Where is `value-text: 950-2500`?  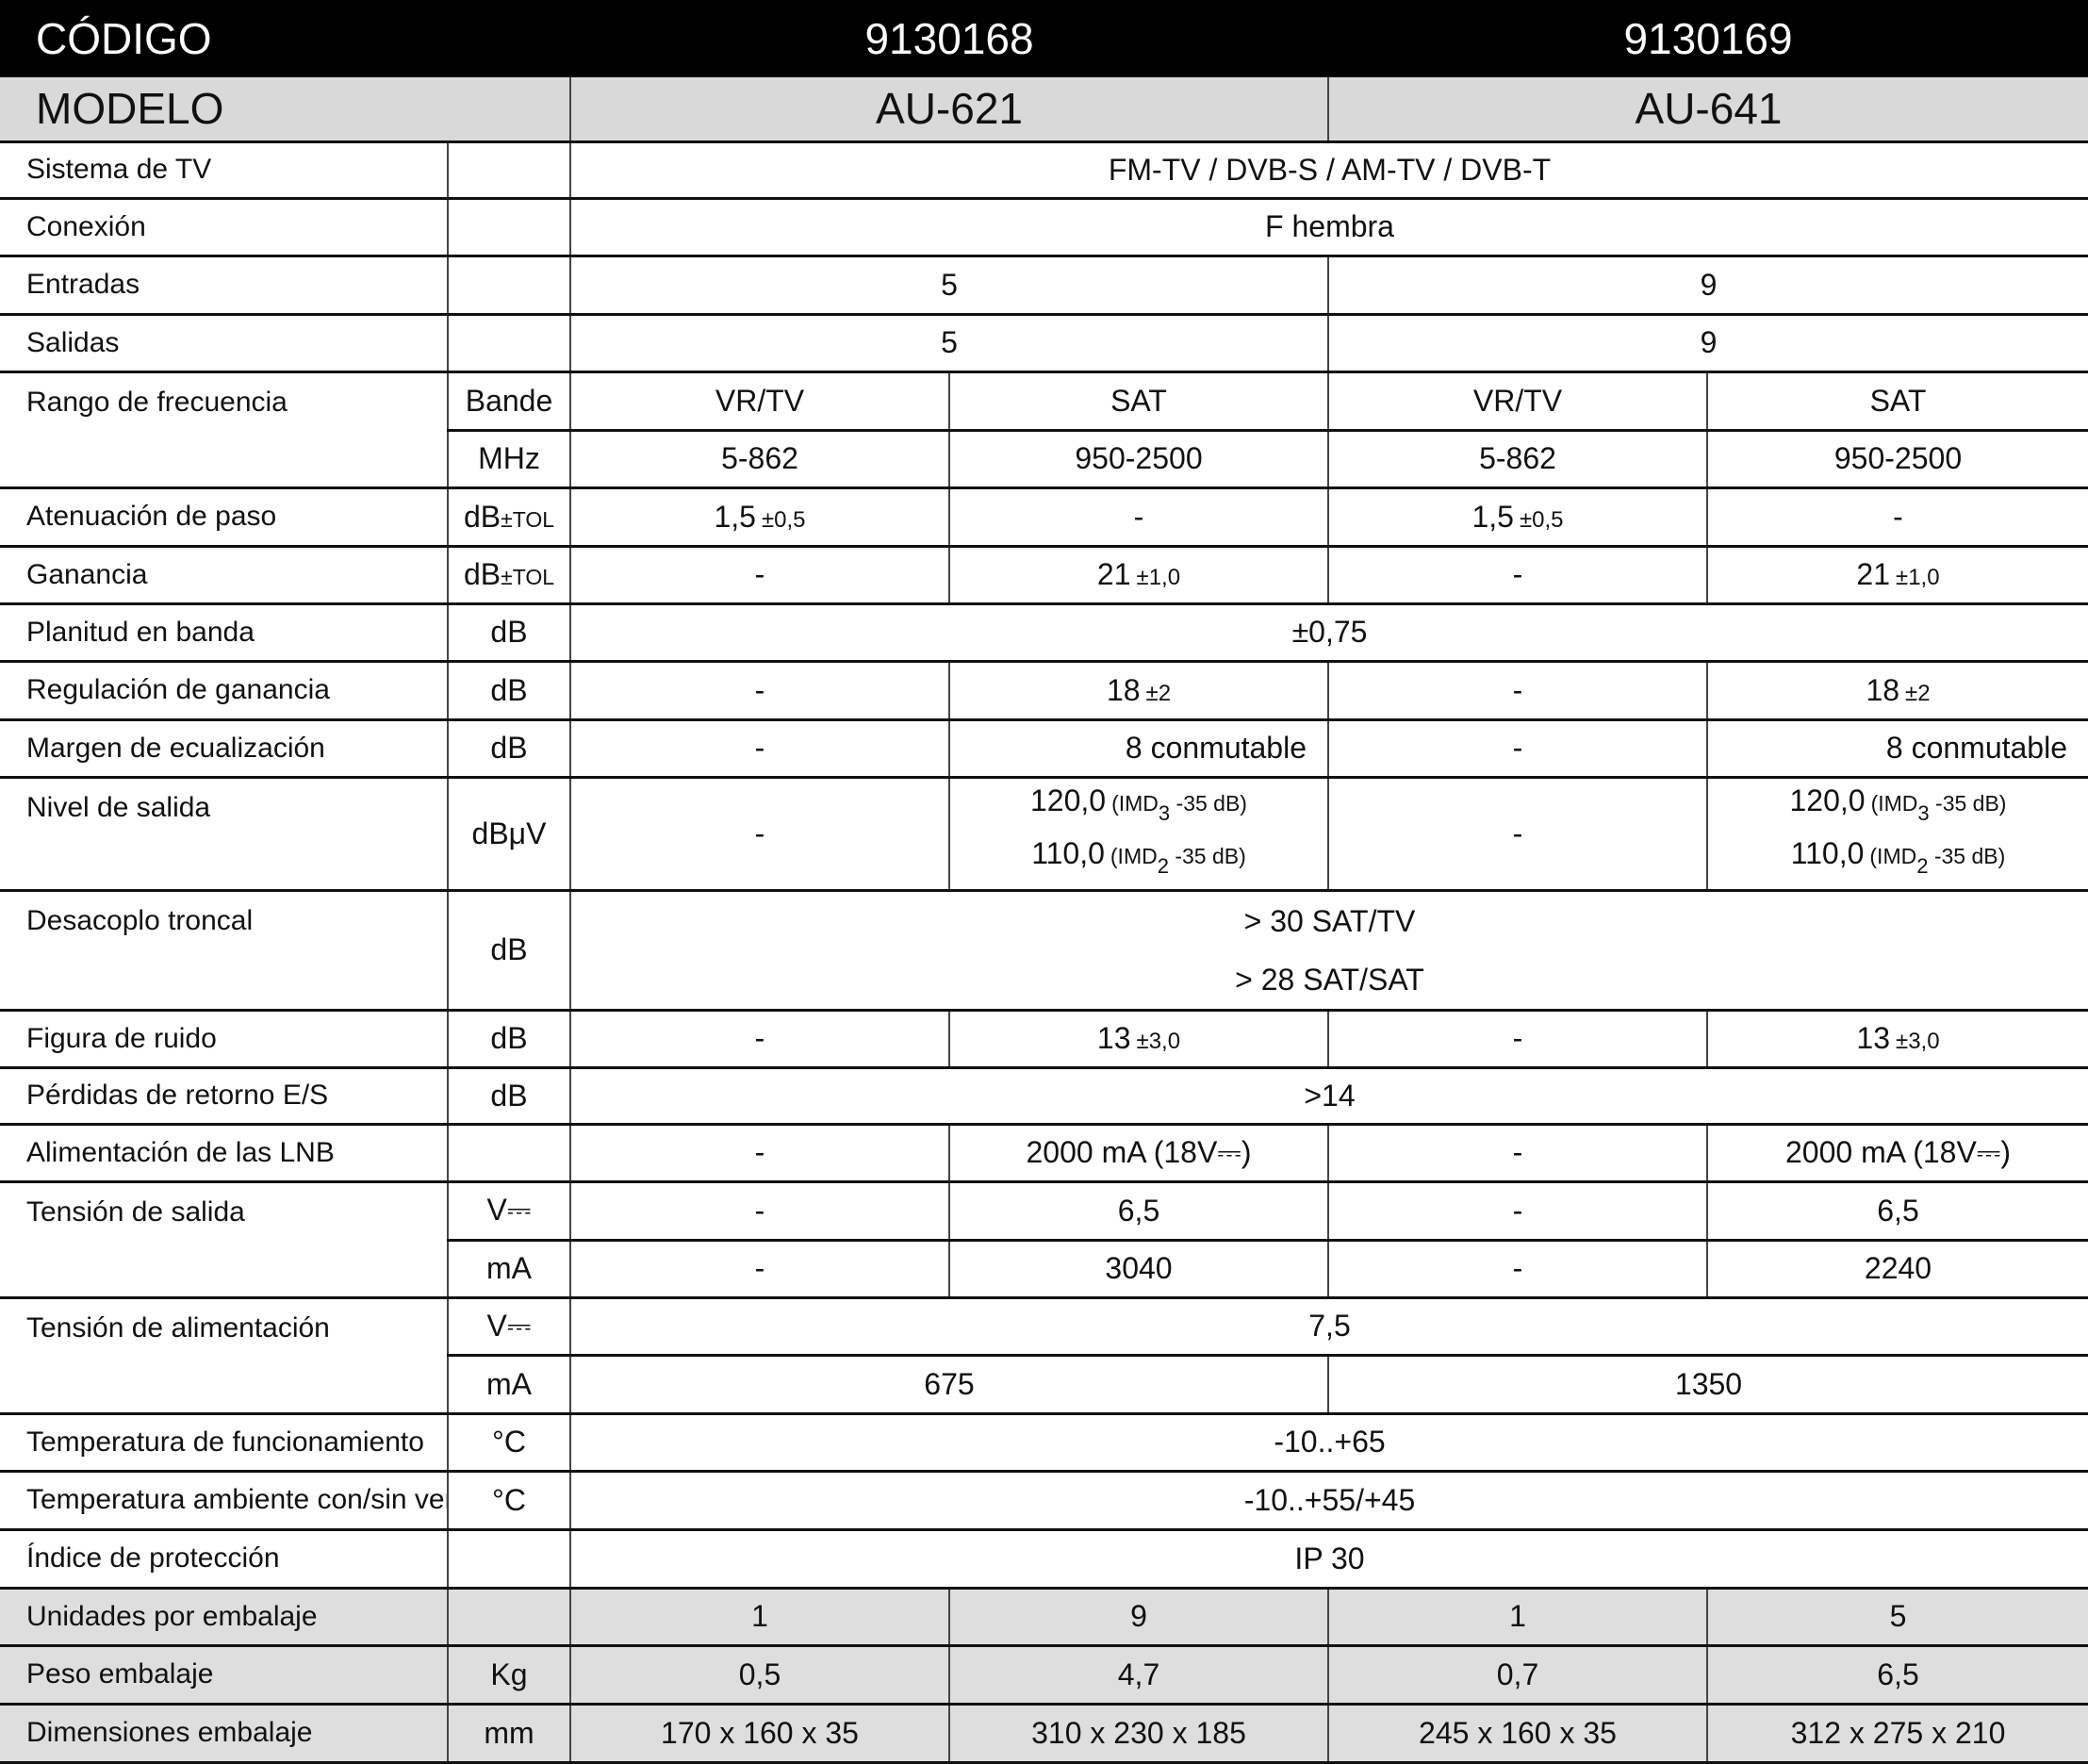
value-text: 950-2500 is located at coordinates (1139, 458).